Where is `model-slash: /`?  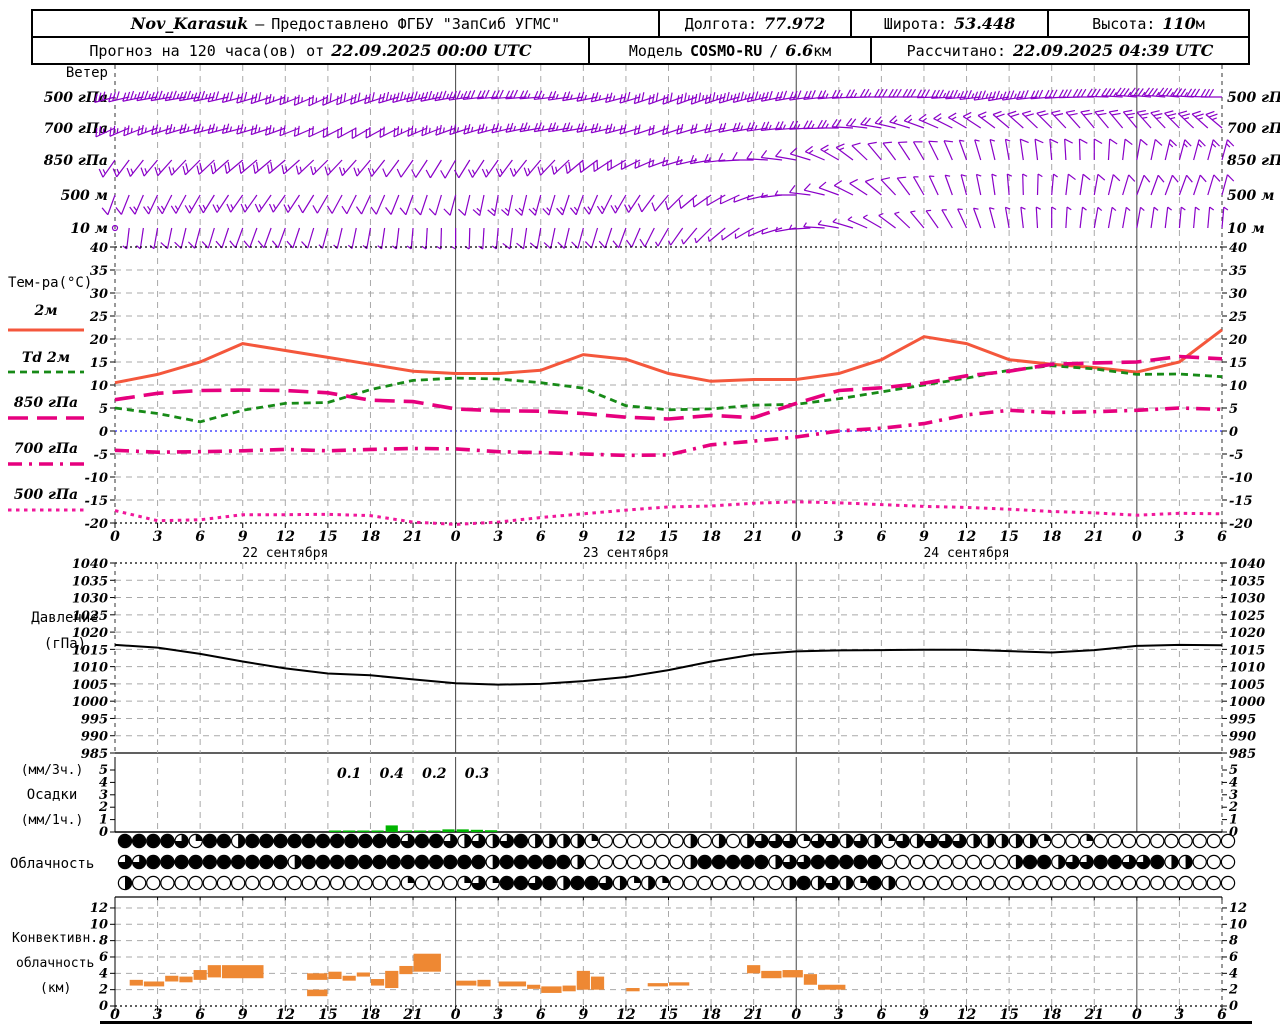
model-slash: / is located at coordinates (774, 50).